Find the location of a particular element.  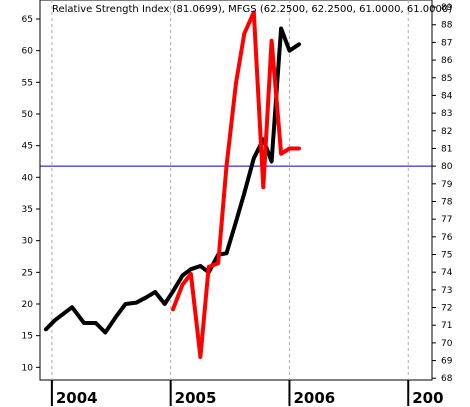

right-tick-label-80: 80 is located at coordinates (447, 167).